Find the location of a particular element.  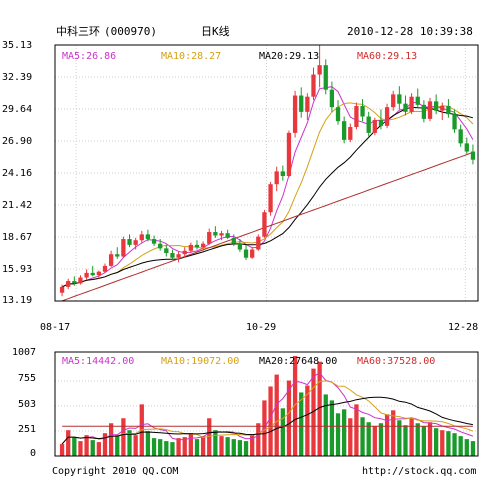

volume-ma10-line is located at coordinates (267, 412).